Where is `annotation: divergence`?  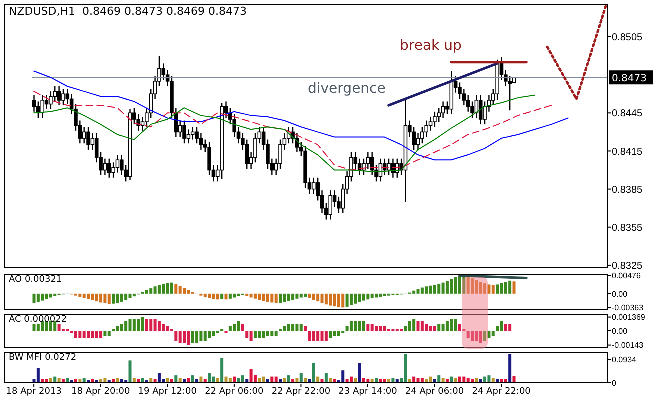
annotation: divergence is located at coordinates (347, 89).